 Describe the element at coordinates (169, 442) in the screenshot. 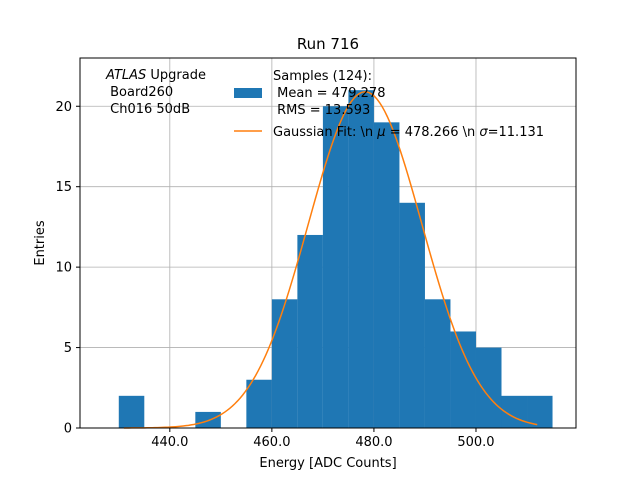

I see `x-tick-label: 440.0` at that location.